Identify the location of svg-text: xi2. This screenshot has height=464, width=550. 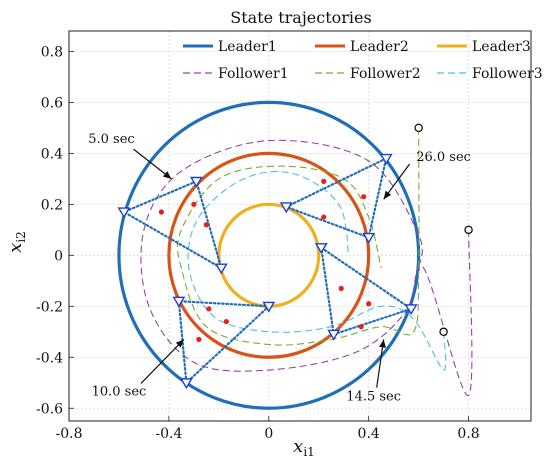
(16, 242).